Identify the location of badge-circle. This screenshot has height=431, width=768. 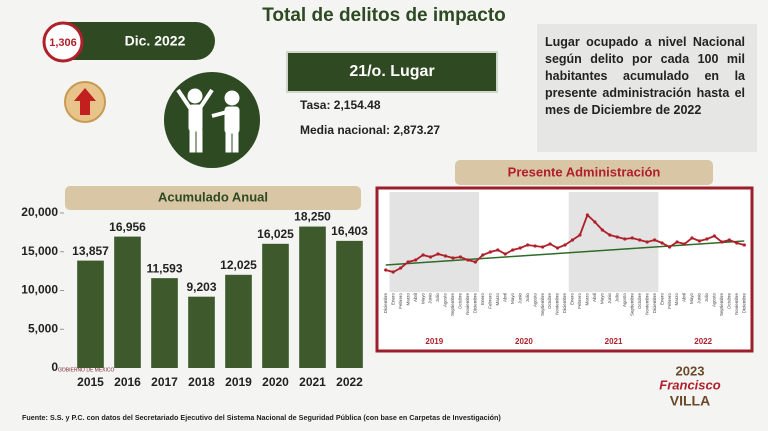
(63, 42).